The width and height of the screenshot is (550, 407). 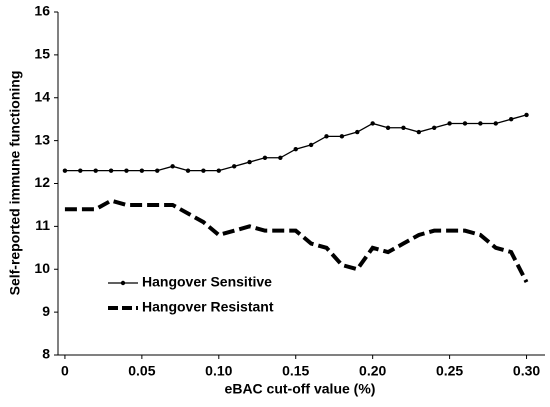 I want to click on y-tick-label: 12, so click(x=42, y=182).